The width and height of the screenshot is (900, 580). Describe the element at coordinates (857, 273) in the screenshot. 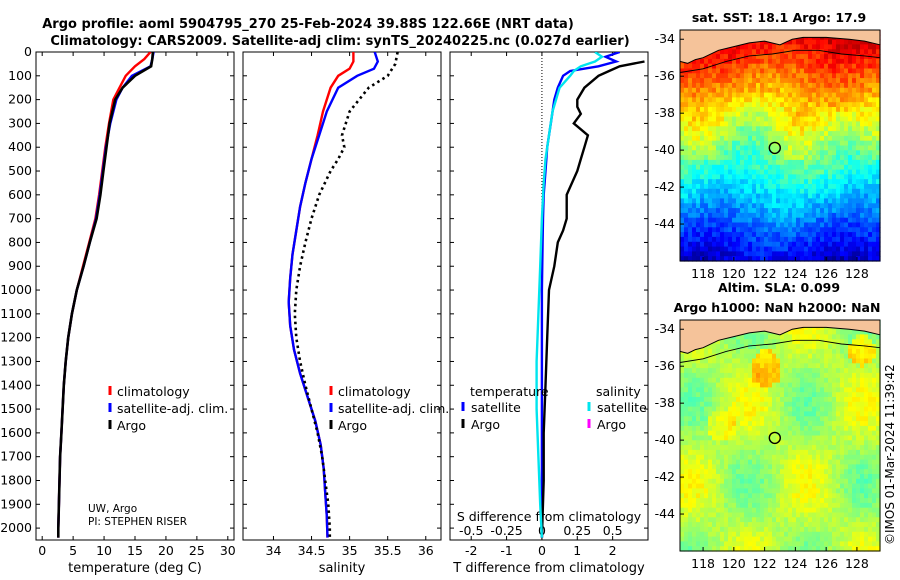

I see `lon-tick-label: 128` at that location.